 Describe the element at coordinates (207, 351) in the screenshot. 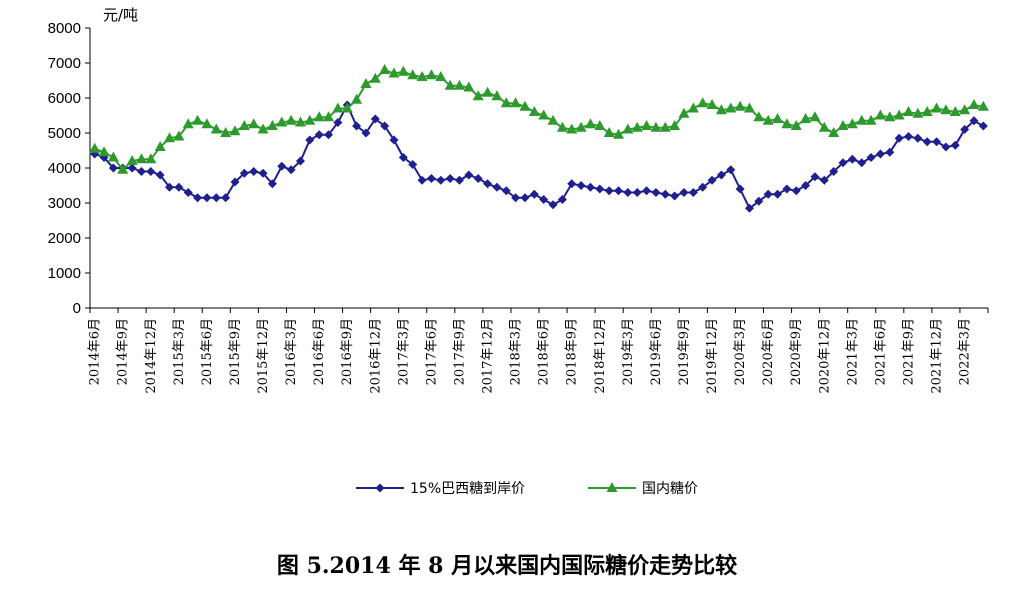

I see `x-tick-label: 2015年6月` at that location.